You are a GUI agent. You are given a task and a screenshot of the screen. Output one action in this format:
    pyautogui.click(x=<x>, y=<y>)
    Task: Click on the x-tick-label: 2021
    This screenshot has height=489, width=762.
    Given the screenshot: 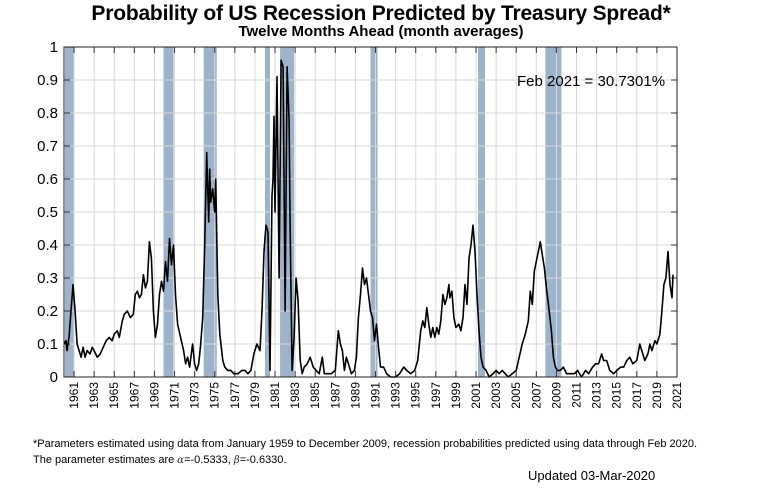 What is the action you would take?
    pyautogui.click(x=677, y=395)
    